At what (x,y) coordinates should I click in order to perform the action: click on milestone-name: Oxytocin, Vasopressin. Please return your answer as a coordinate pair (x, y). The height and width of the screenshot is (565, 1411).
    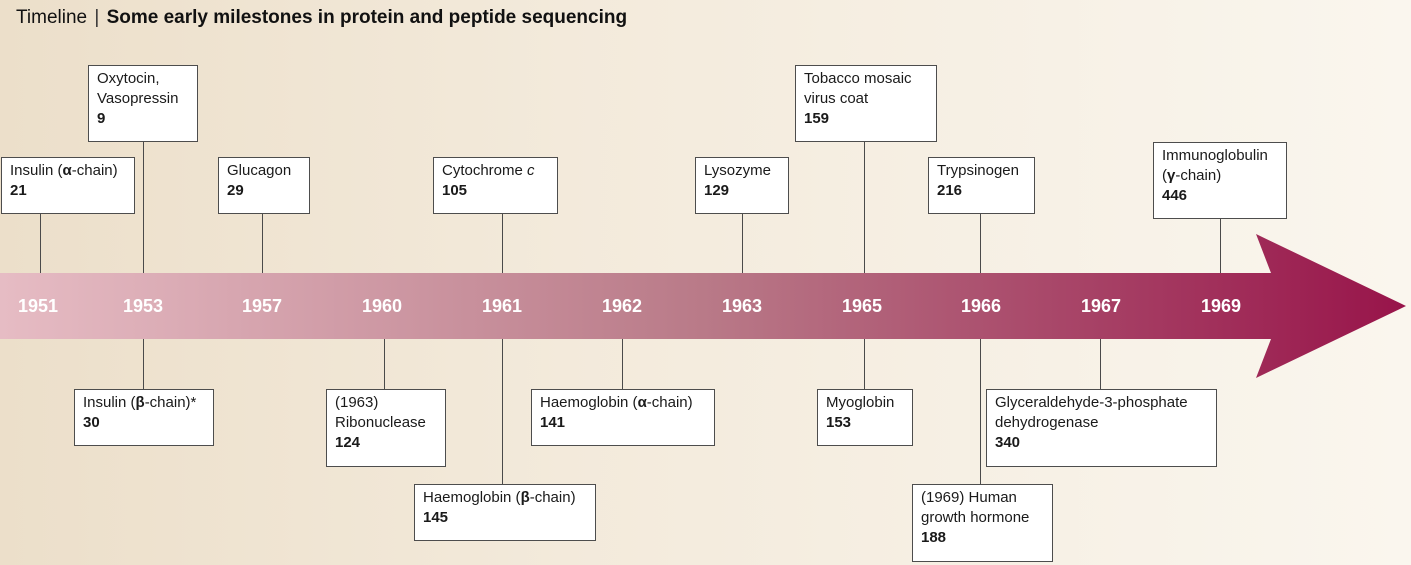
    Looking at the image, I should click on (138, 88).